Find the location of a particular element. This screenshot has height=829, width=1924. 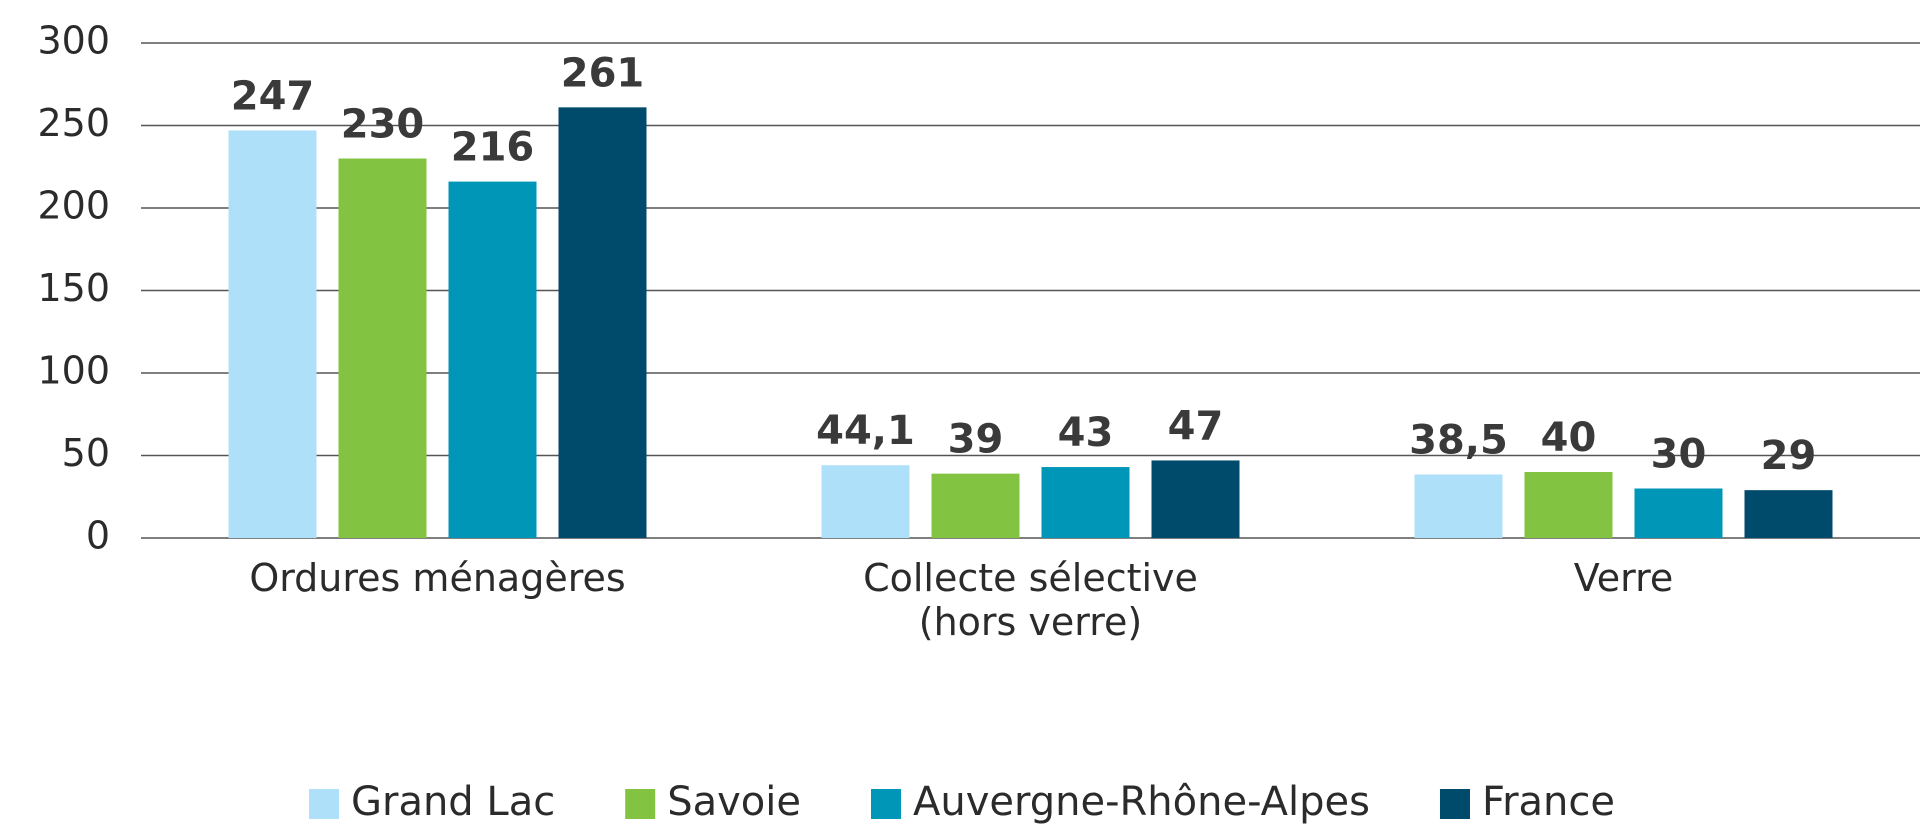

data-label: 43 is located at coordinates (1086, 433).